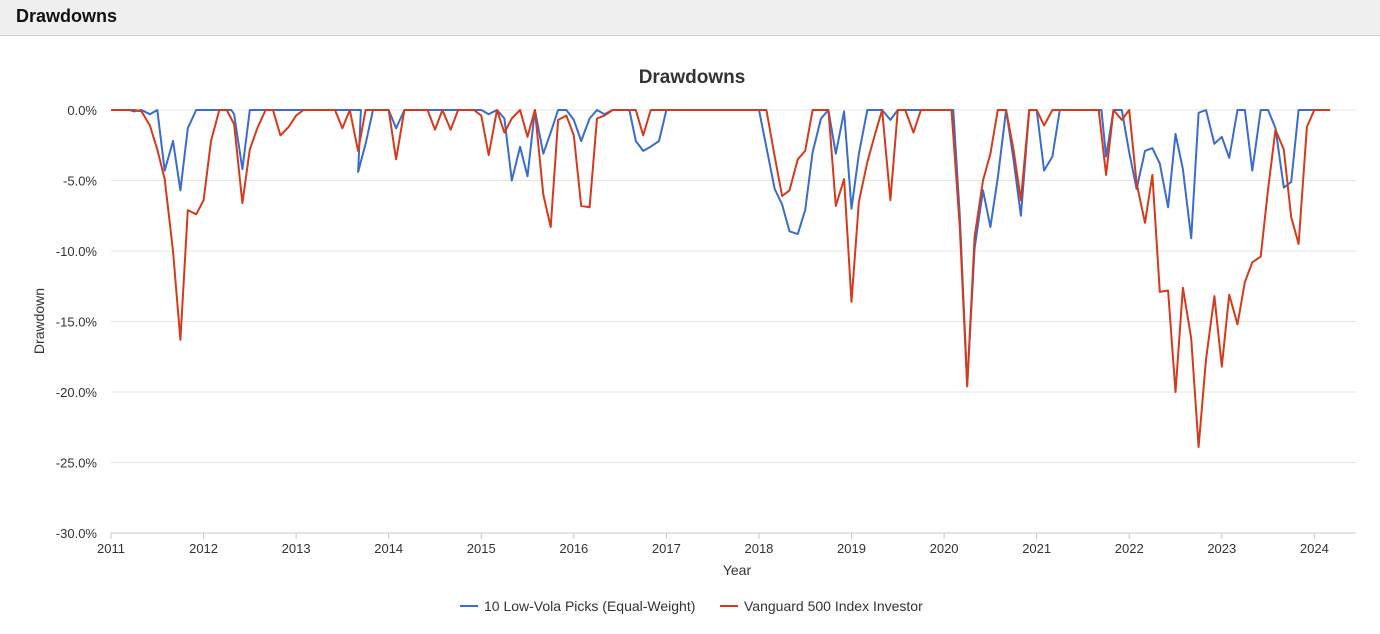  What do you see at coordinates (82, 110) in the screenshot?
I see `y-tick-label: 0.0%` at bounding box center [82, 110].